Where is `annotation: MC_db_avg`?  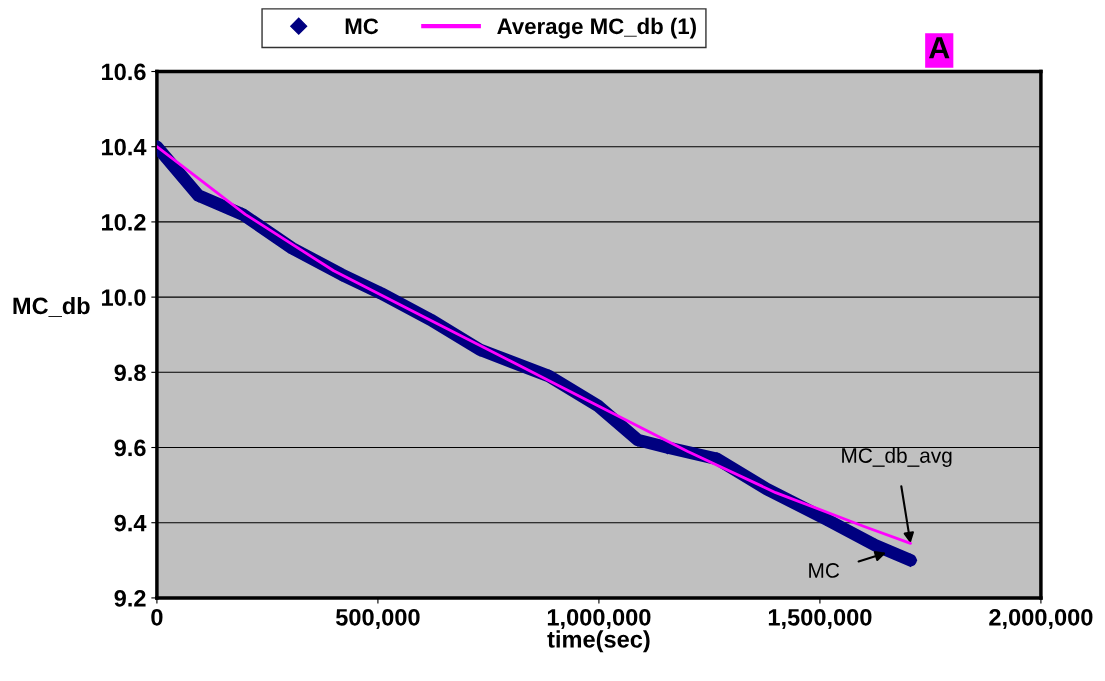 annotation: MC_db_avg is located at coordinates (897, 457).